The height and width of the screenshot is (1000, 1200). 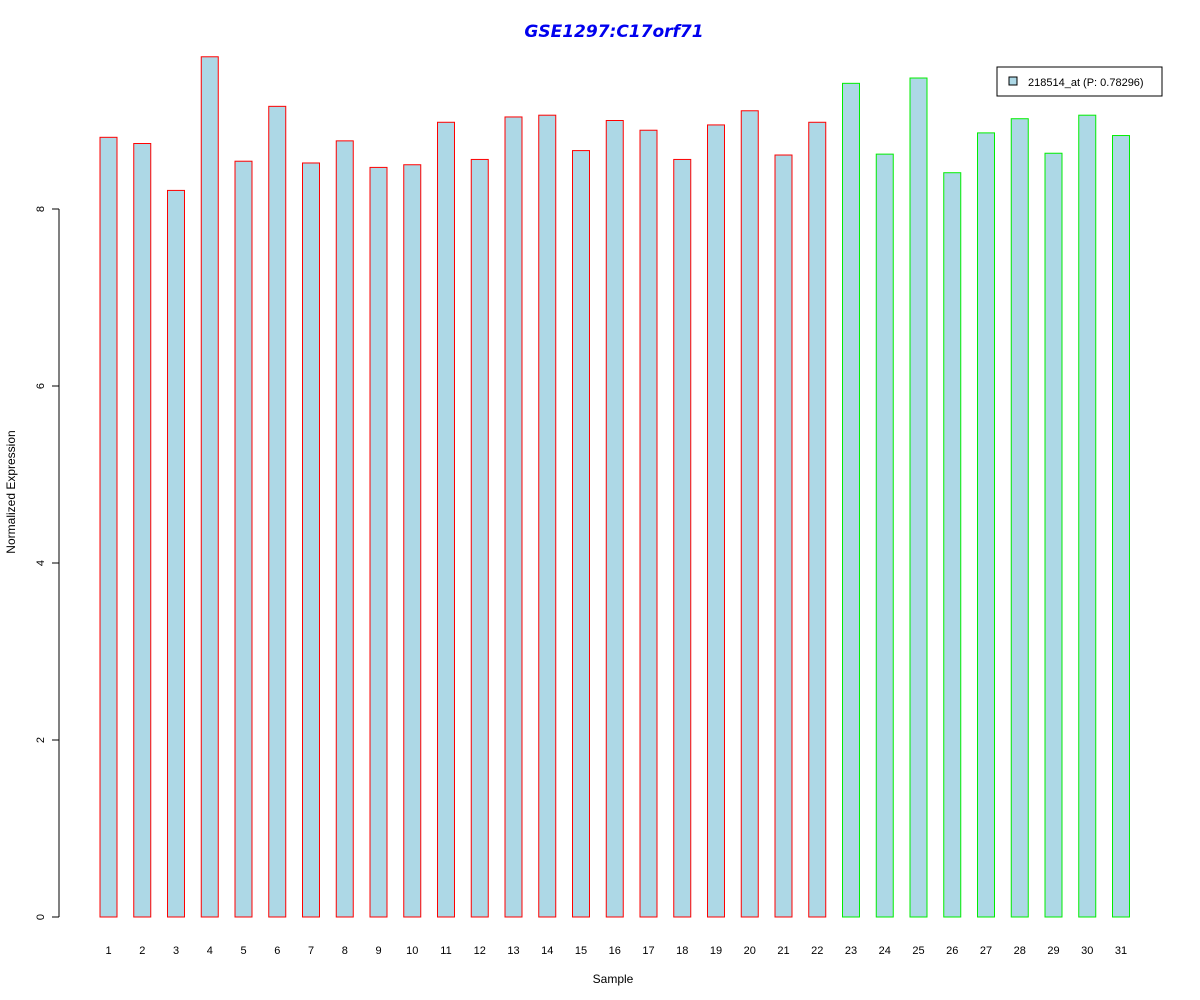 What do you see at coordinates (613, 979) in the screenshot?
I see `x-axis-label: Sample` at bounding box center [613, 979].